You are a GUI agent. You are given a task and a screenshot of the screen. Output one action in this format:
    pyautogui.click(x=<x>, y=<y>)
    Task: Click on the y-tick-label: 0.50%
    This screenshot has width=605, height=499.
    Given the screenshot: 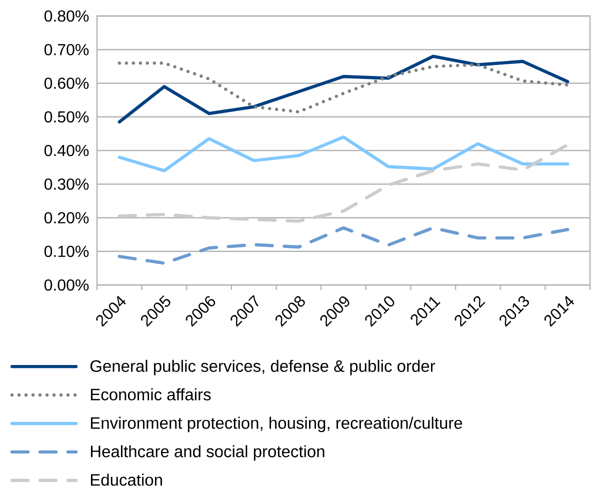 What is the action you would take?
    pyautogui.click(x=66, y=117)
    